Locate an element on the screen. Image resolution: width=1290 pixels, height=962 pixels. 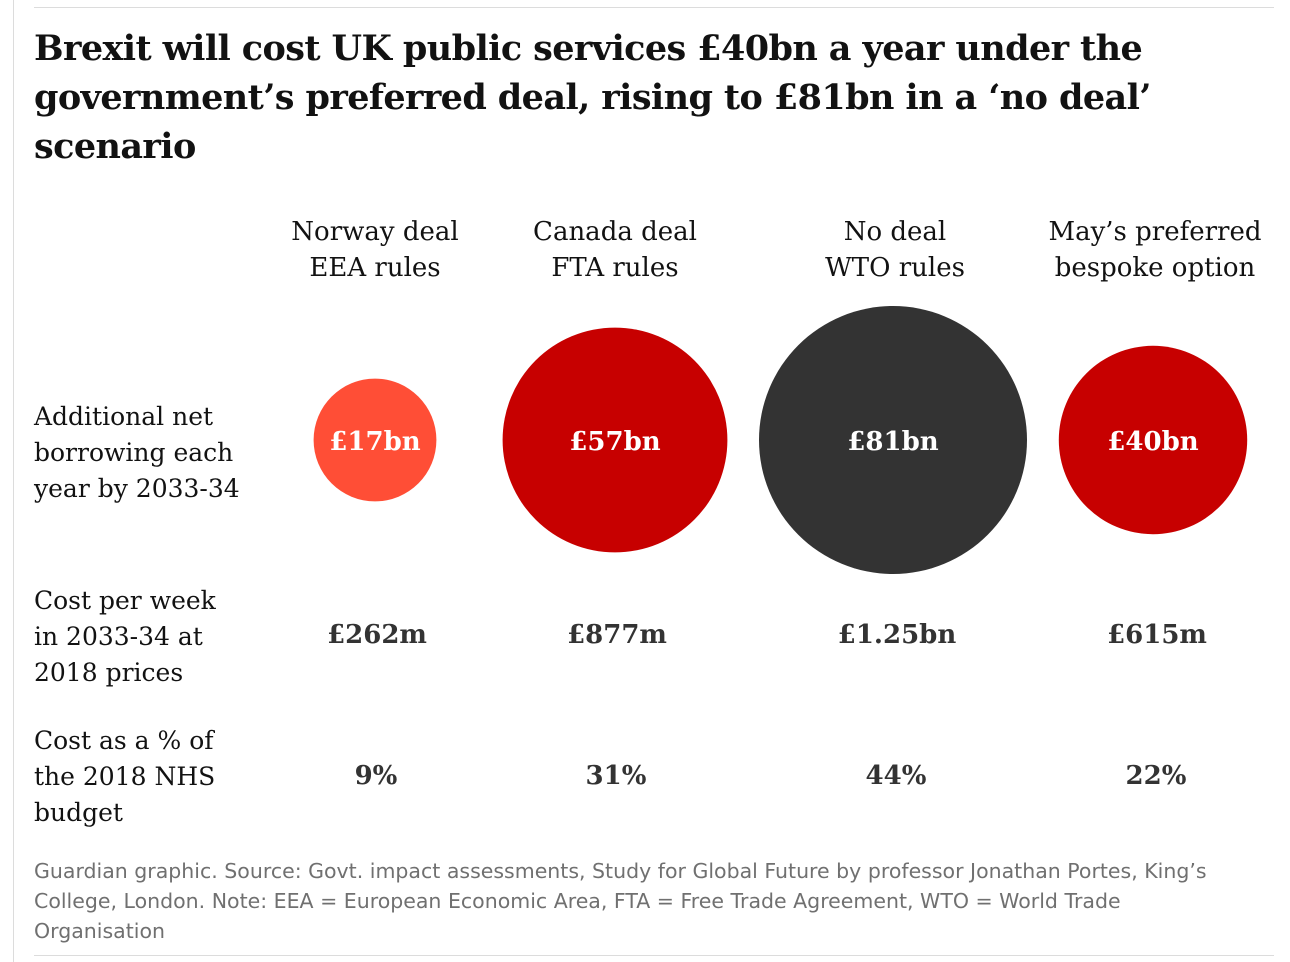
nhs-share-no-deal: 44% is located at coordinates (896, 776).